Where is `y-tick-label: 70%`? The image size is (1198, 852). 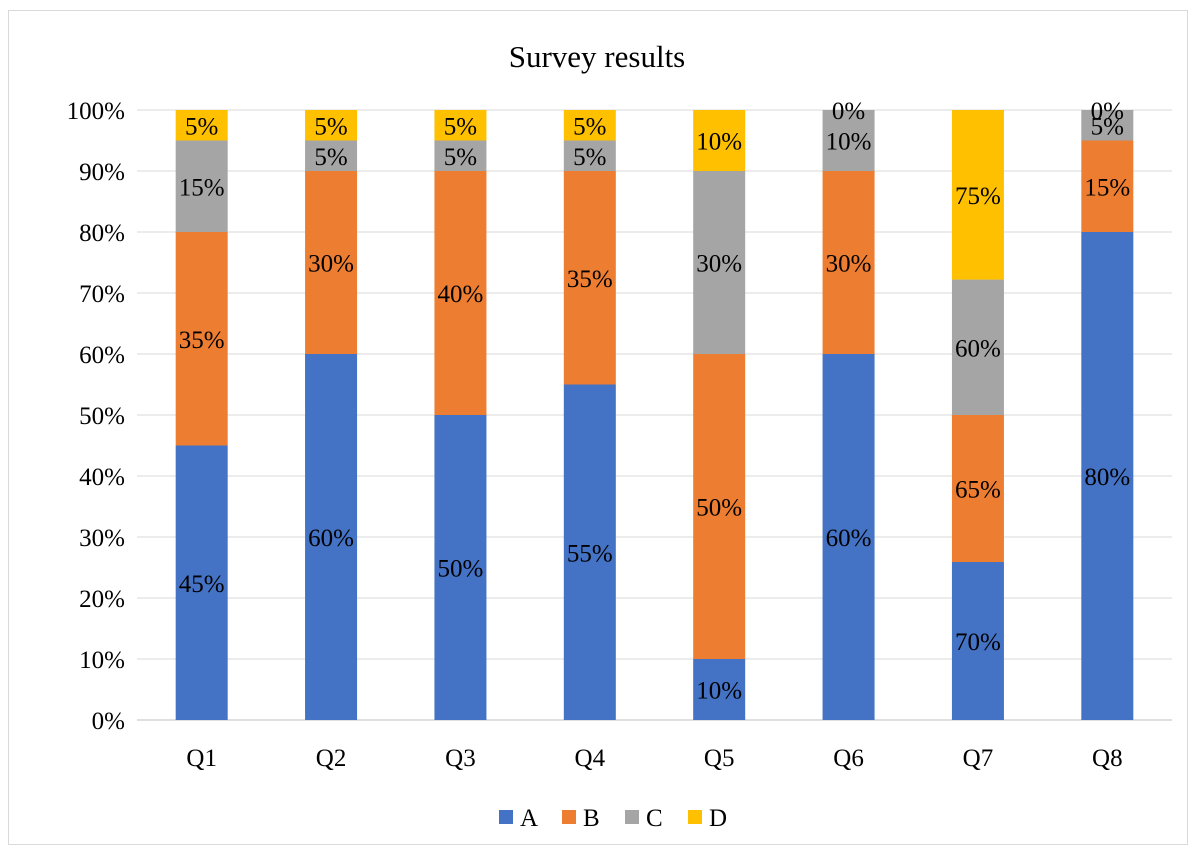 y-tick-label: 70% is located at coordinates (102, 294).